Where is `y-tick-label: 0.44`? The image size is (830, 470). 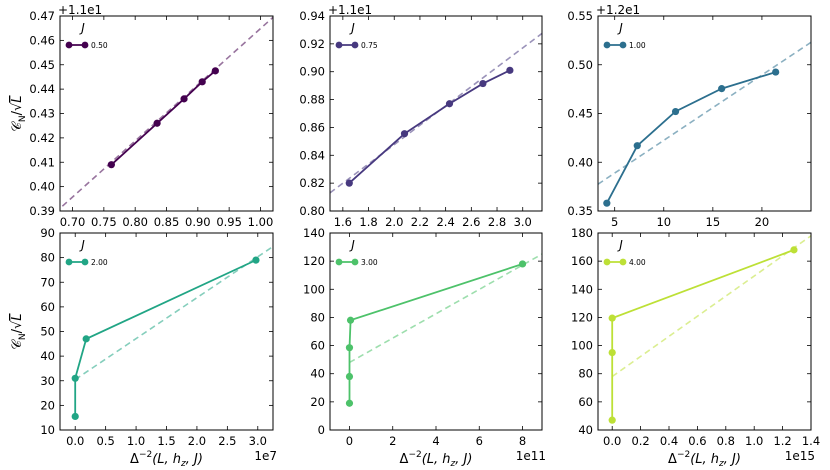
y-tick-label: 0.44 is located at coordinates (42, 89).